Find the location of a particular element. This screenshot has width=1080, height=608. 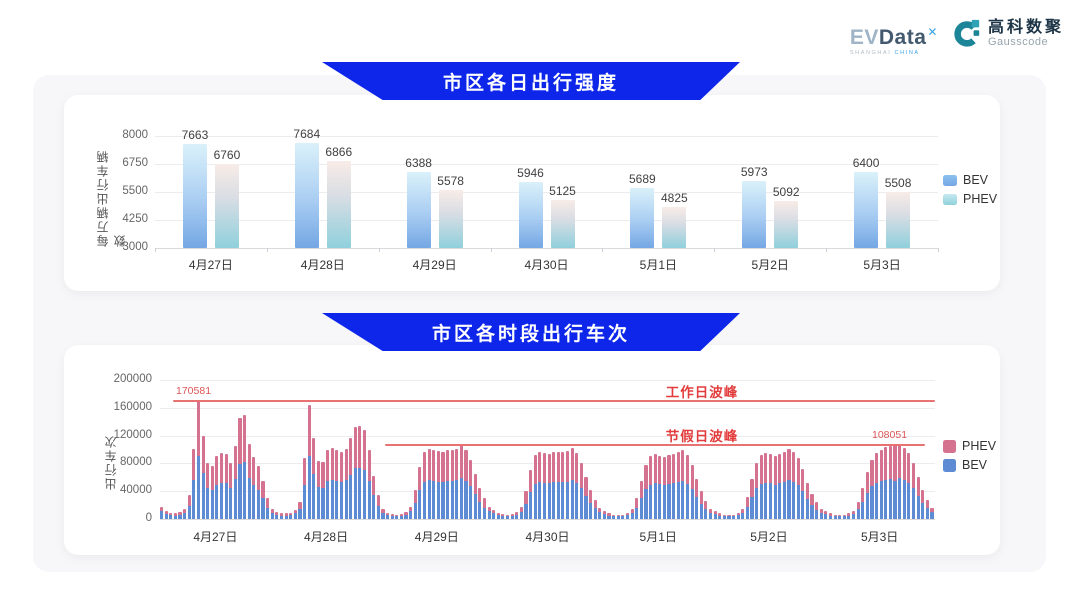

legend-swatch-bev is located at coordinates (949, 465).